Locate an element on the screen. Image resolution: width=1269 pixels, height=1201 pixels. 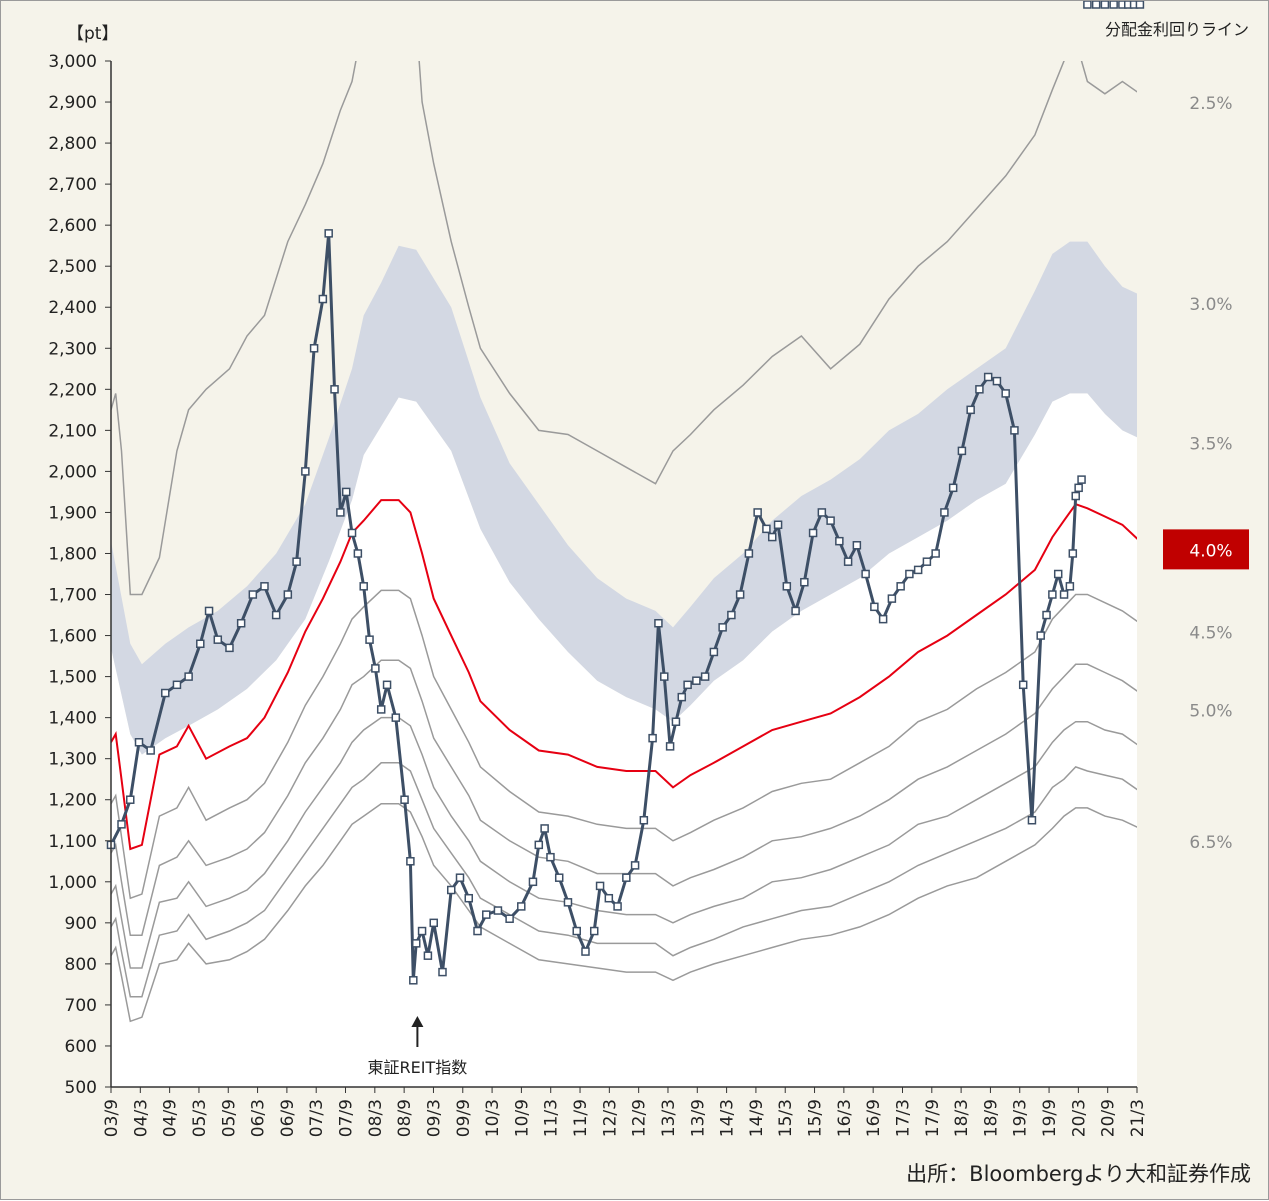
y-tick-label: 1,400 is located at coordinates (72, 719).